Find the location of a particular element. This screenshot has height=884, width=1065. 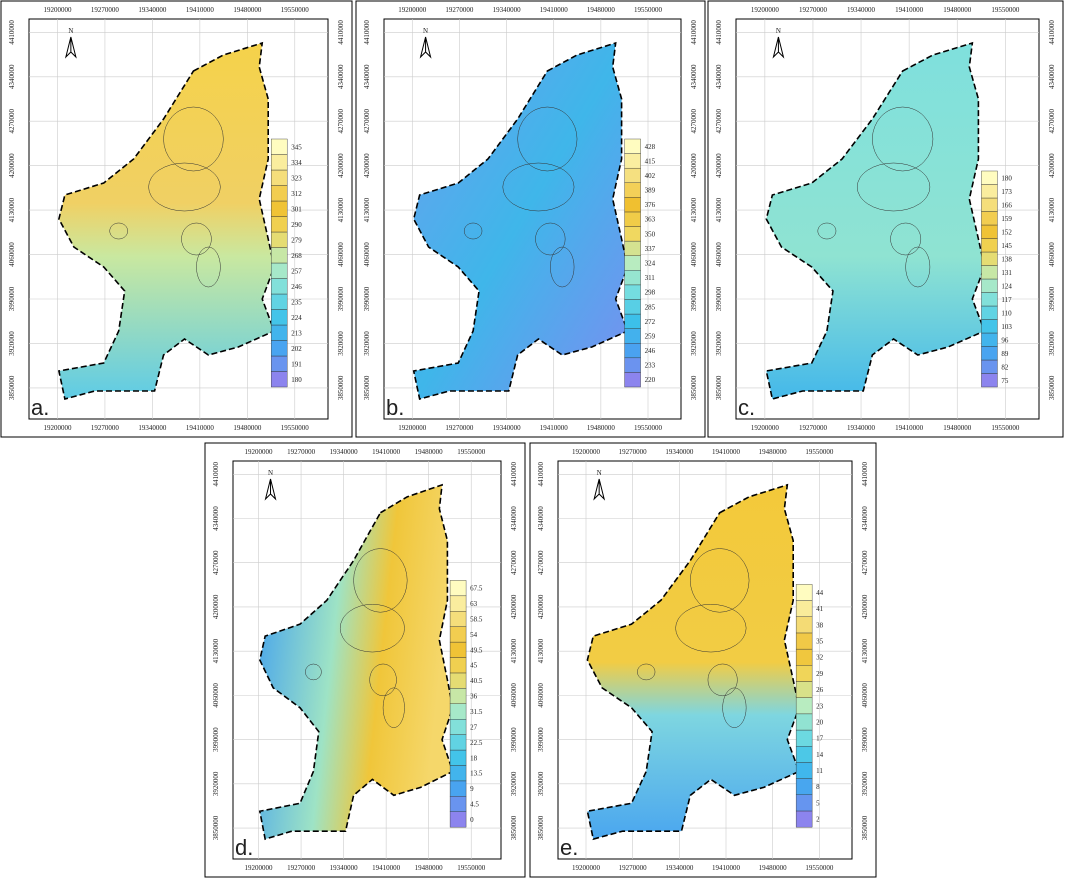

legend-label: 18 is located at coordinates (474, 758).